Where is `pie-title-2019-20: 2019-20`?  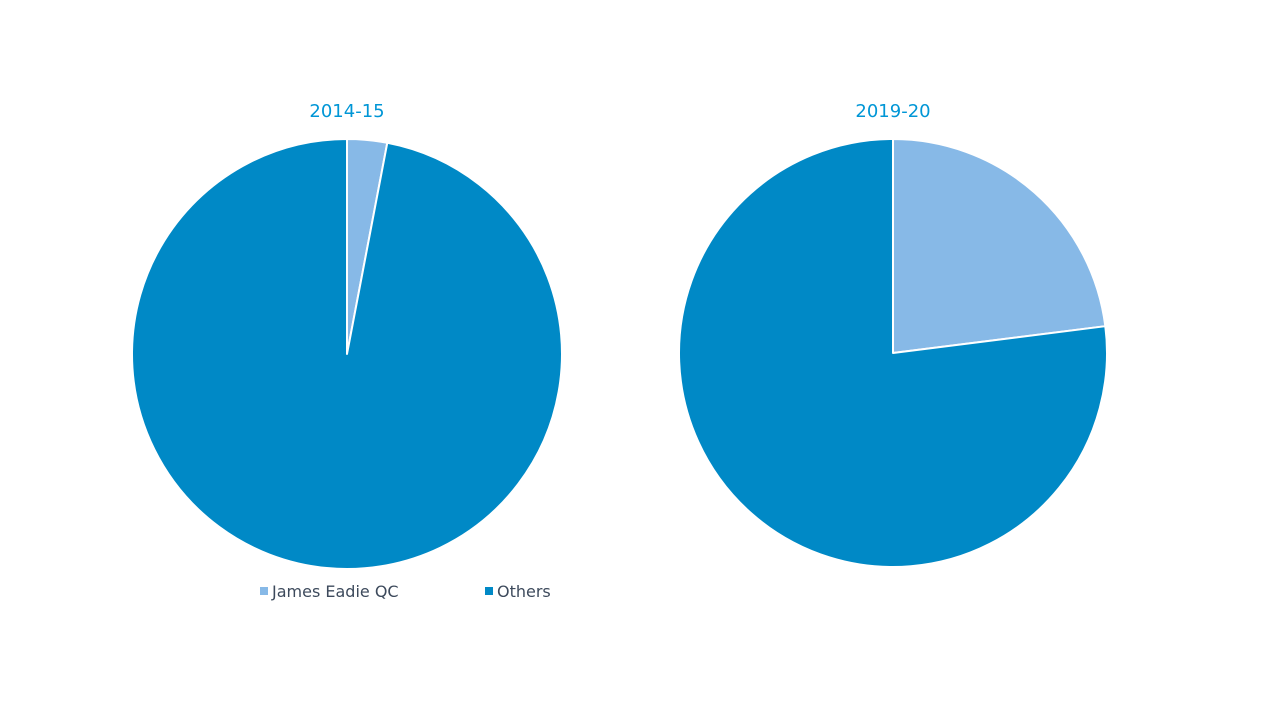
pie-title-2019-20: 2019-20 is located at coordinates (893, 111).